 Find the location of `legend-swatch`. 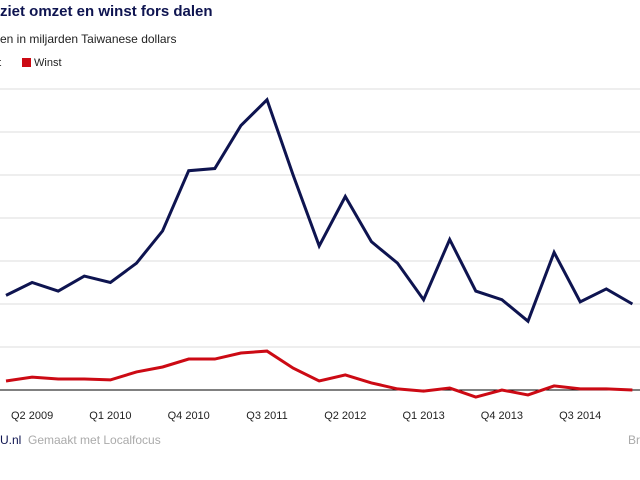

legend-swatch is located at coordinates (26, 62).